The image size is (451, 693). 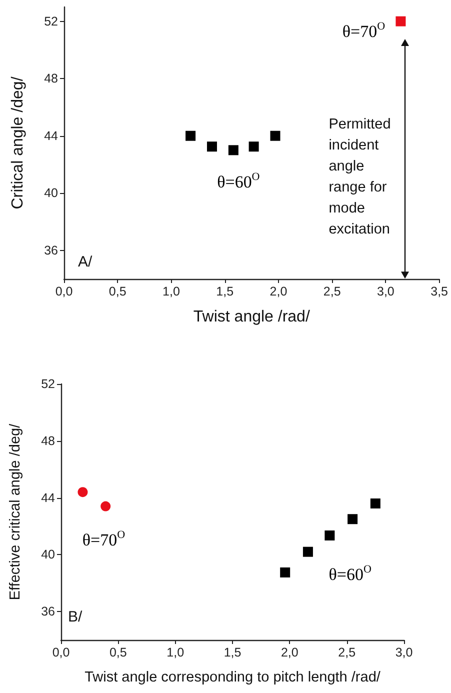 I want to click on y-axis-title: Critical angle /deg/, so click(x=18, y=143).